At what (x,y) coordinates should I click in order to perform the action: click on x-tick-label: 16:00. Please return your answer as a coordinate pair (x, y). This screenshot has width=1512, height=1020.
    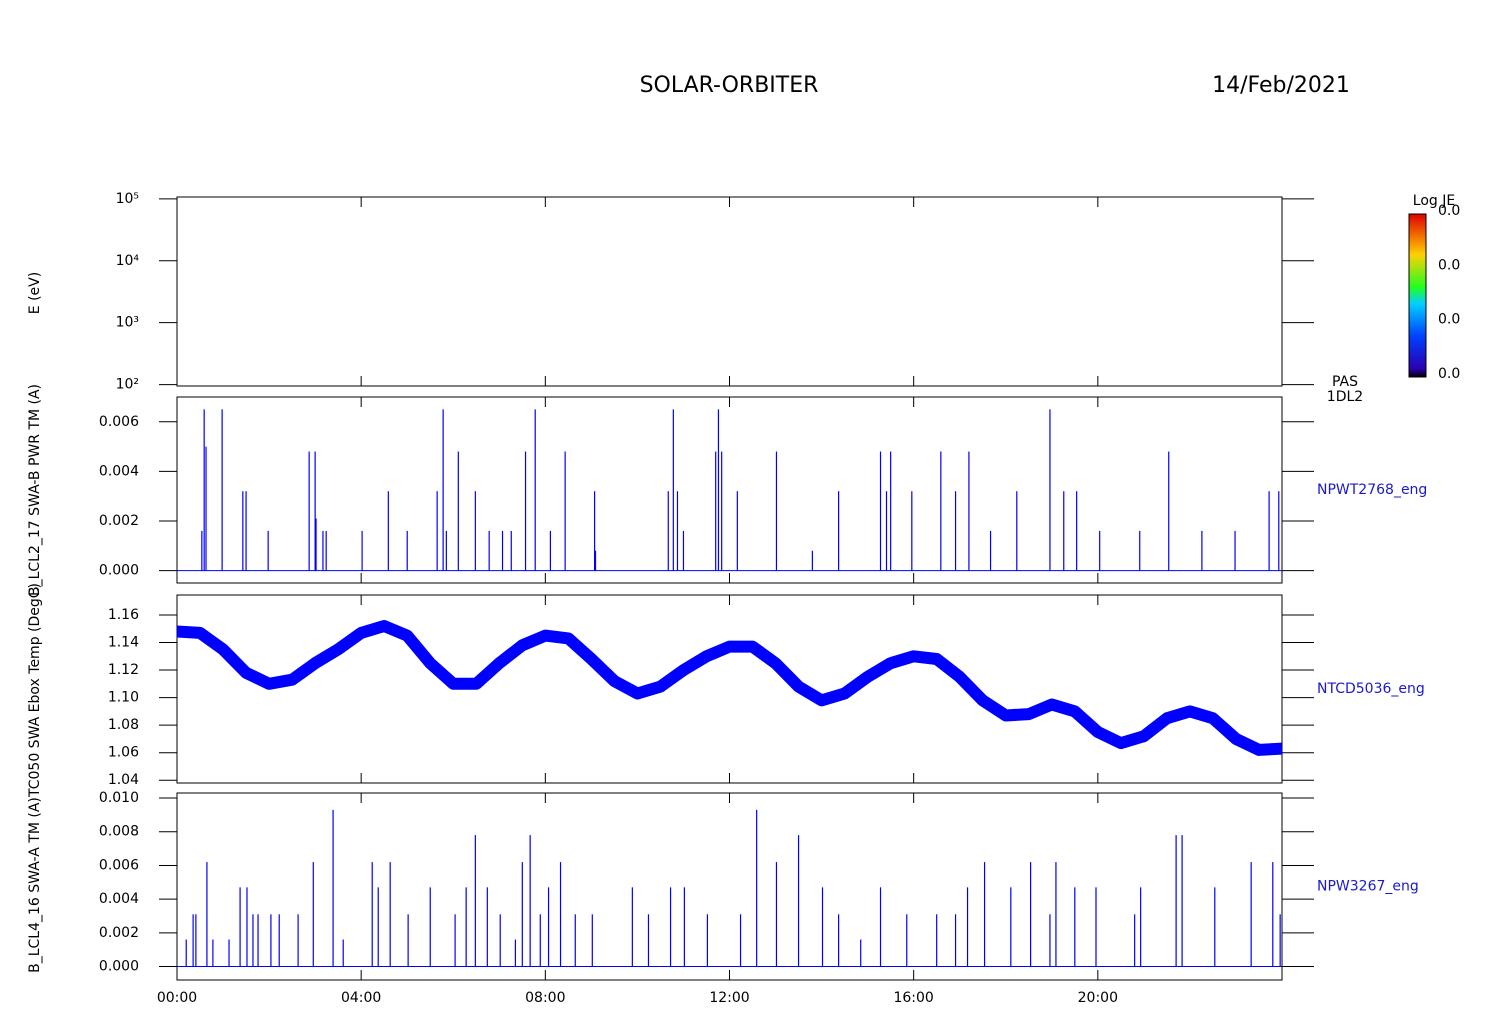
    Looking at the image, I should click on (913, 998).